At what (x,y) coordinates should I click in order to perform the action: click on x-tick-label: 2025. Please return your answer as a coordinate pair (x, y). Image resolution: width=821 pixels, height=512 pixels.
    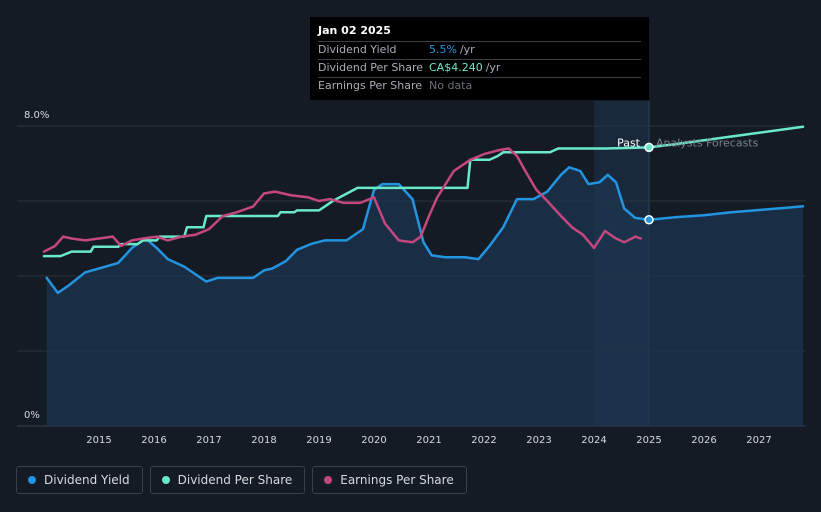
    Looking at the image, I should click on (648, 440).